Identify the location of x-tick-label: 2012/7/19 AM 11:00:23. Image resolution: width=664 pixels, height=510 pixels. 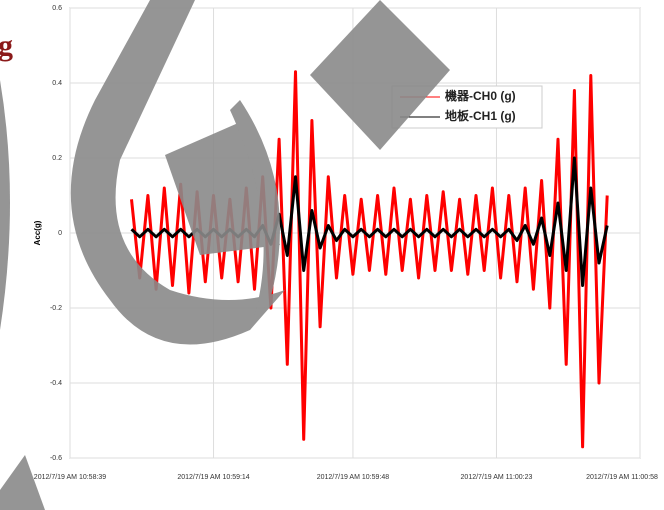
(497, 477).